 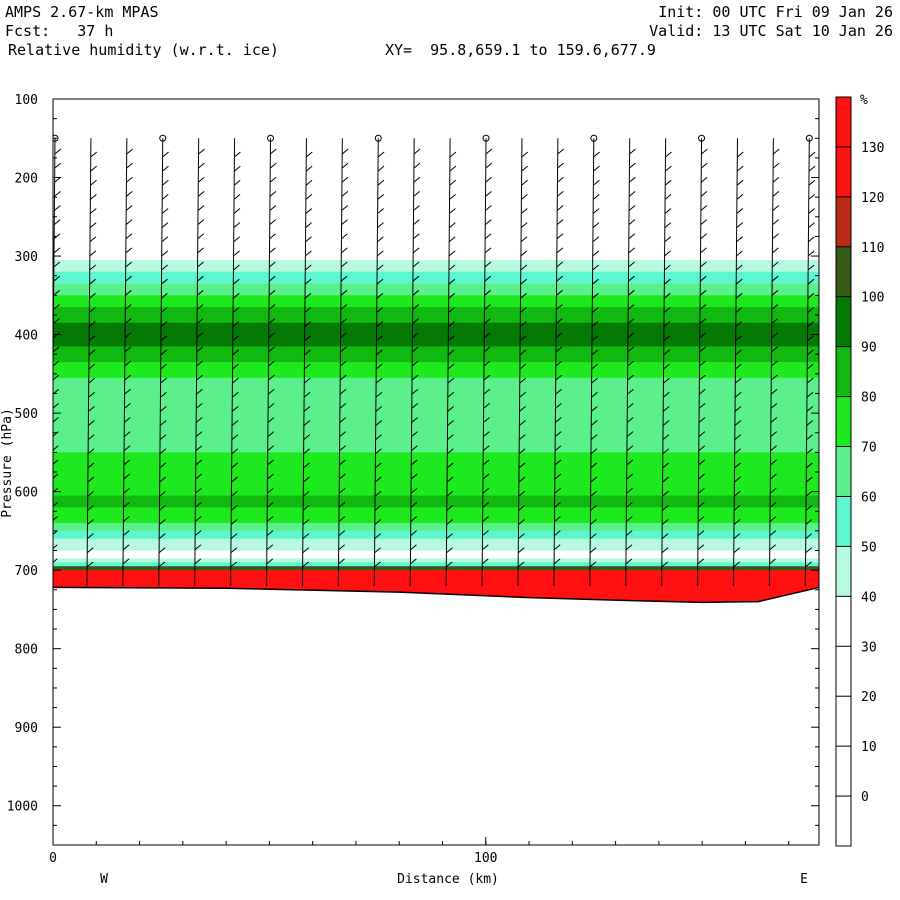 What do you see at coordinates (775, 12) in the screenshot?
I see `init-time: Init: 00 UTC Fri 09 Jan 26` at bounding box center [775, 12].